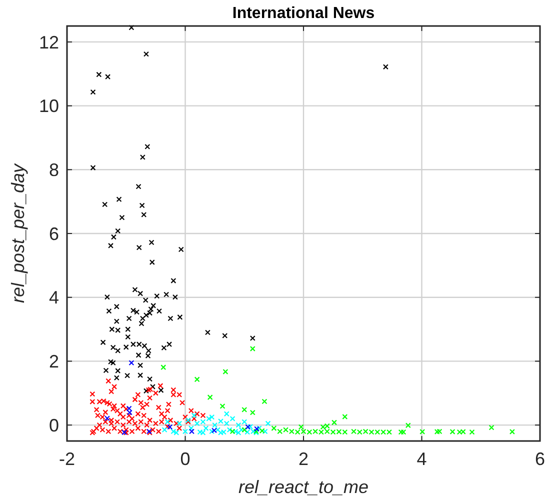 The image size is (553, 501). Describe the element at coordinates (53, 234) in the screenshot. I see `y-tick-label: 6` at that location.